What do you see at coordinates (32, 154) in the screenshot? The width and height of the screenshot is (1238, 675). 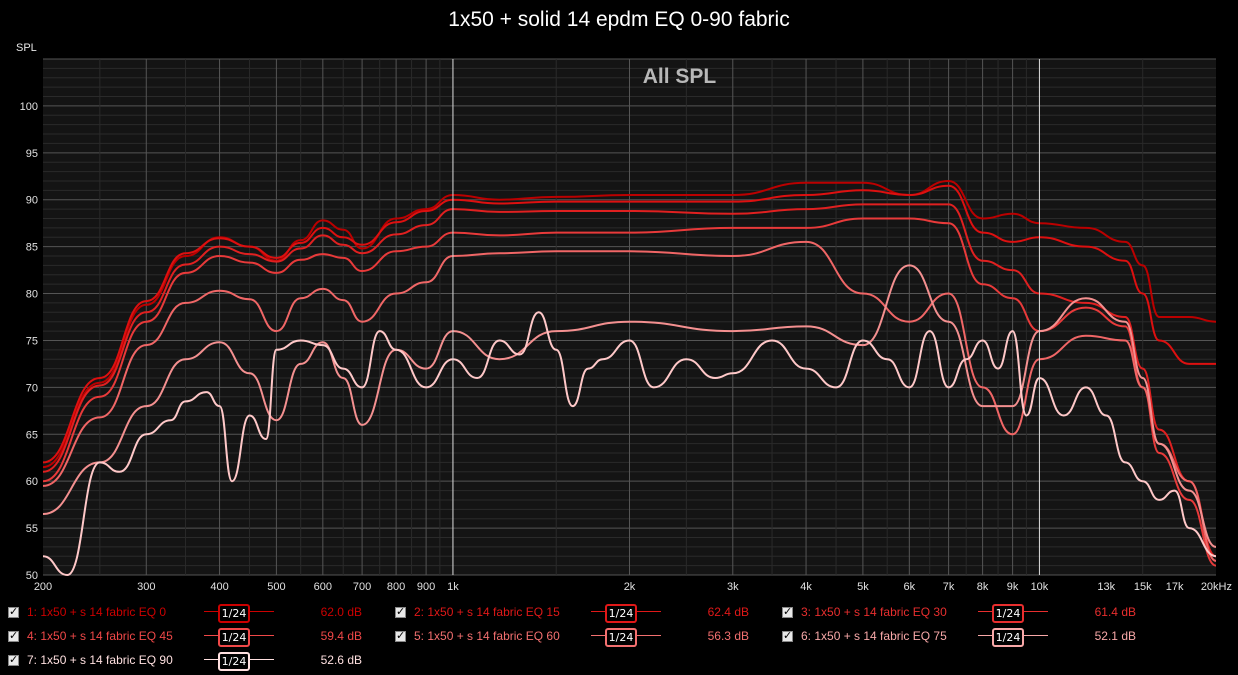 I see `y-tick-label: 95` at bounding box center [32, 154].